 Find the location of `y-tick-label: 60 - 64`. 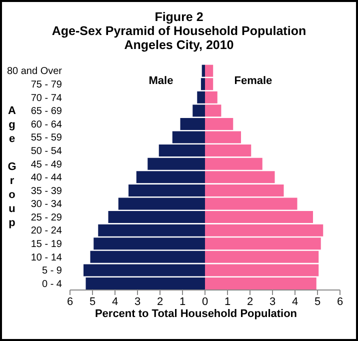

y-tick-label: 60 - 64 is located at coordinates (46, 124).